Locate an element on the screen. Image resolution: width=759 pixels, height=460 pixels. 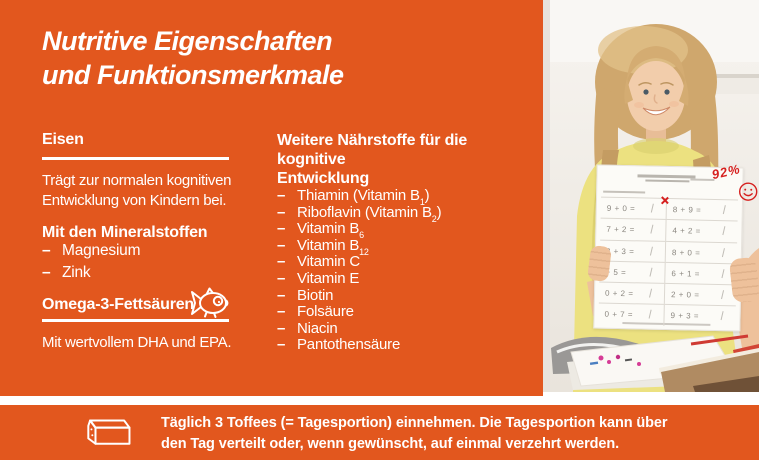
worksheet-row: 7 + 2 = 4 + 2 = is located at coordinates (669, 231).